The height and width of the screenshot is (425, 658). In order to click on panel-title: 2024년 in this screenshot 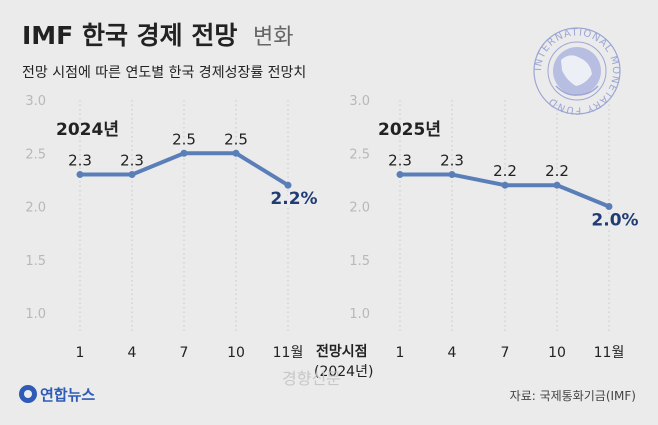, I will do `click(87, 130)`.